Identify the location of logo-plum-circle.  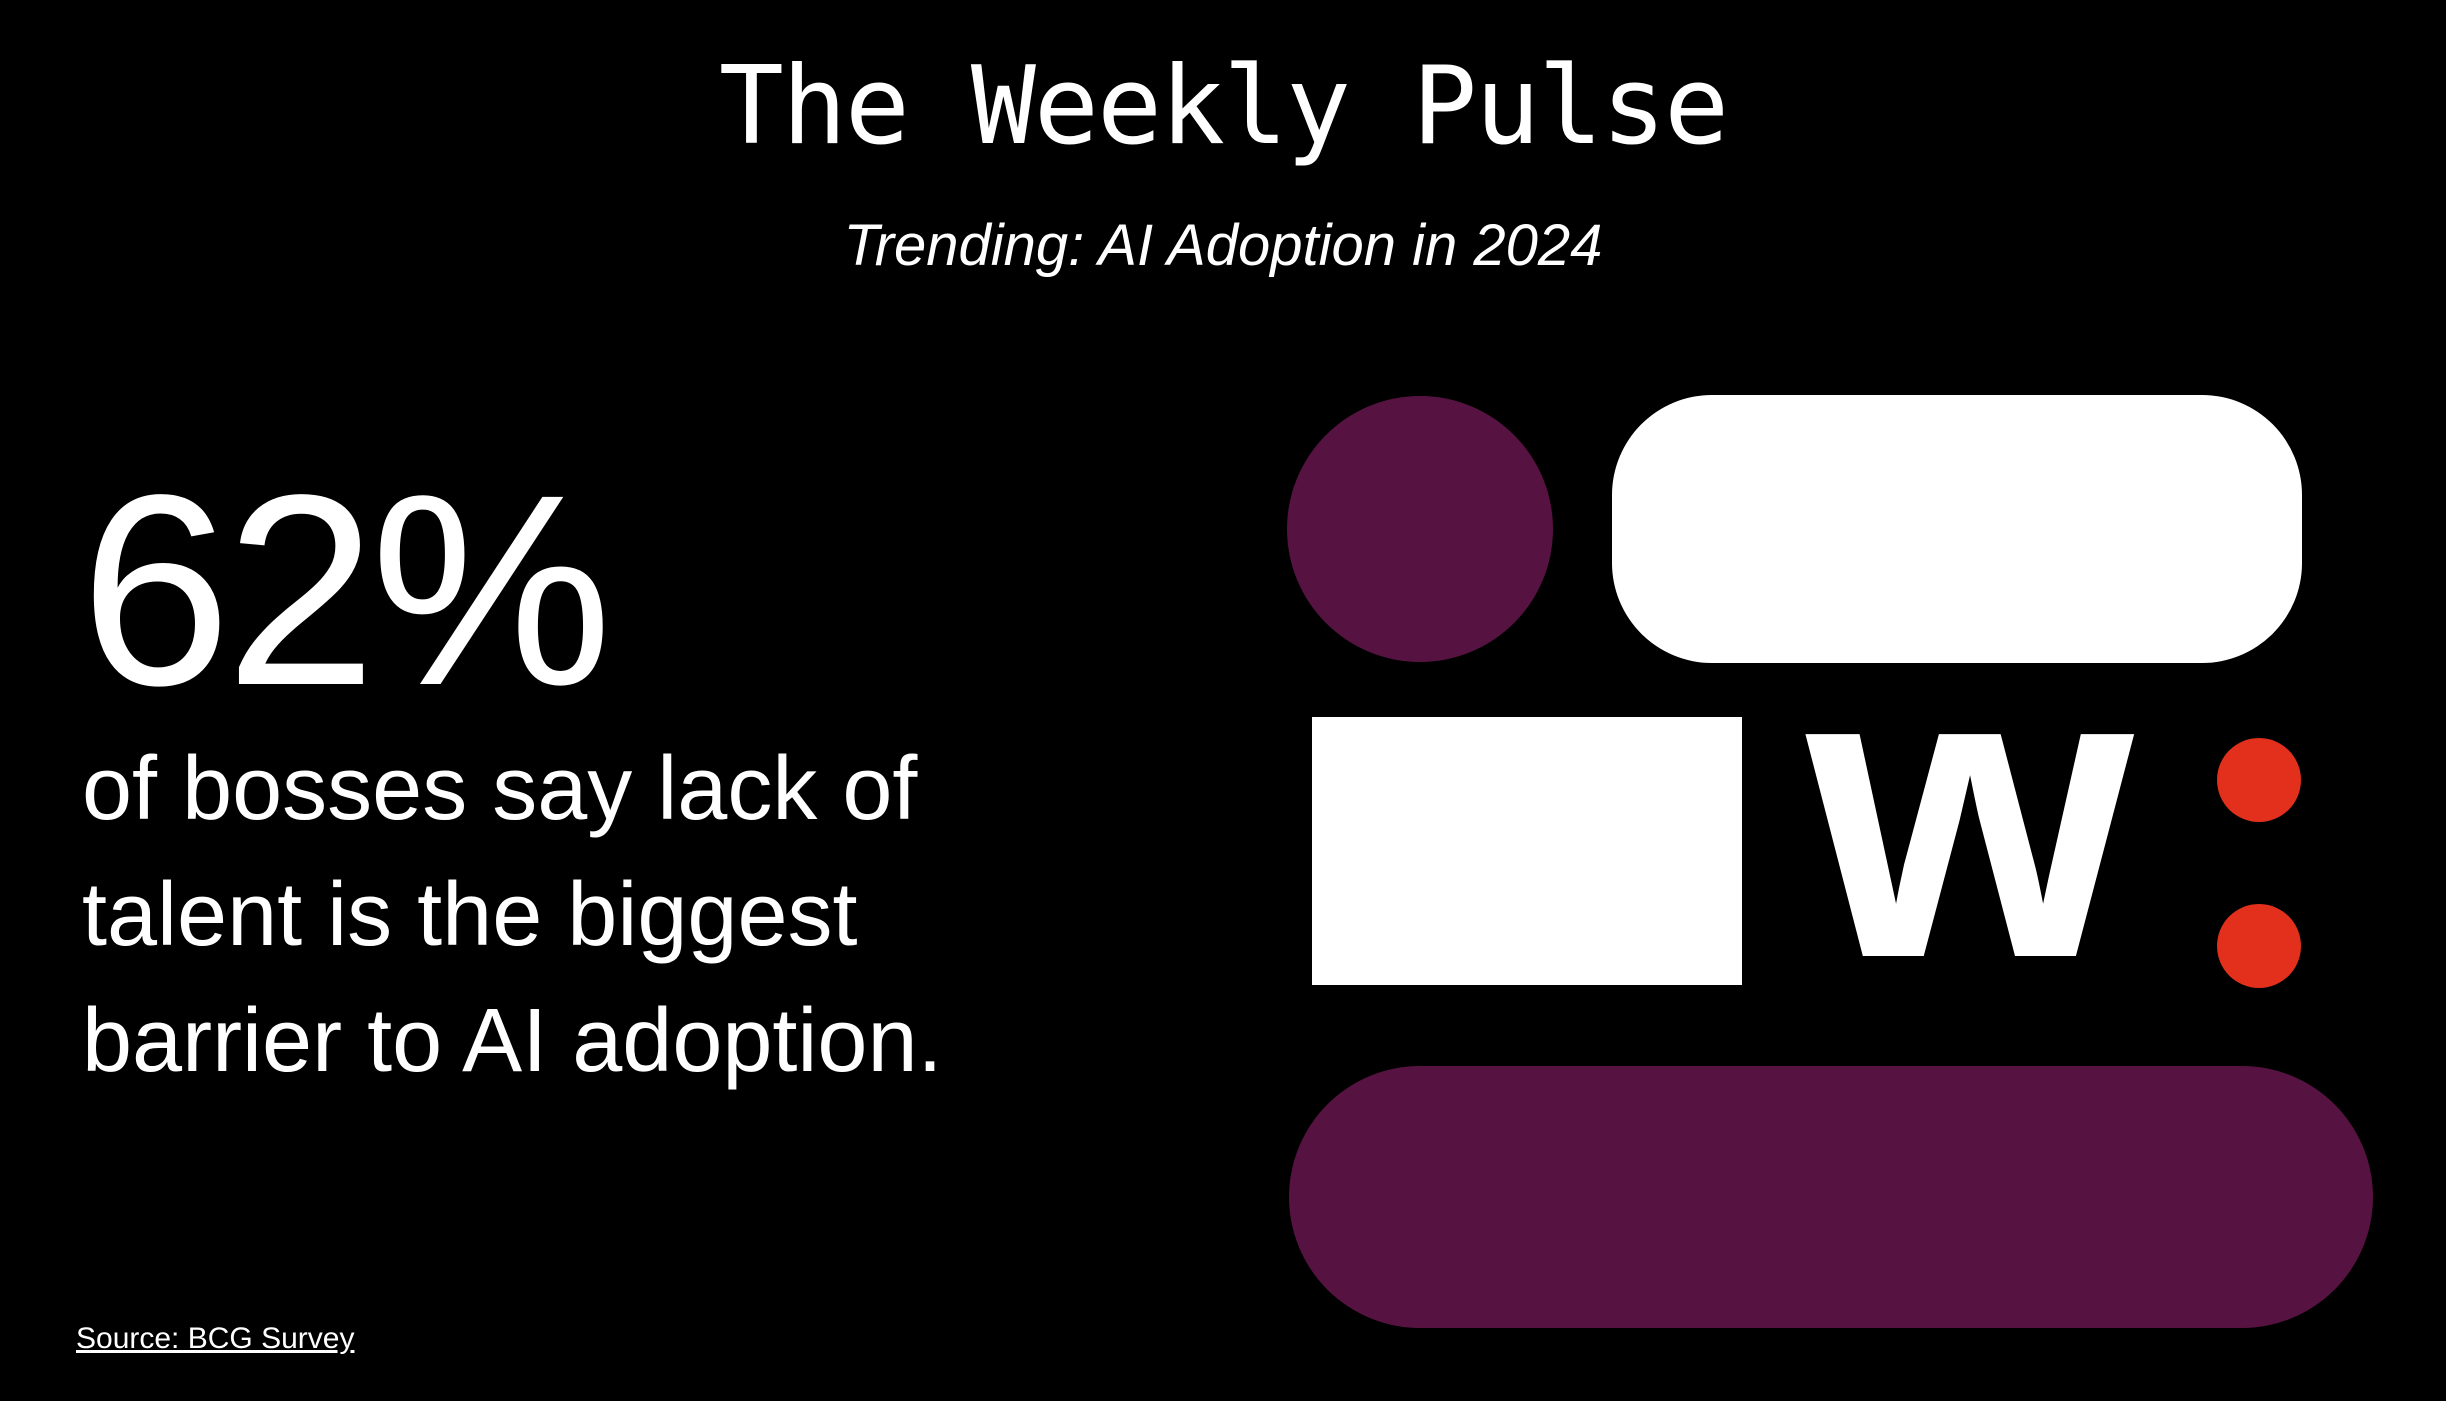
(1420, 529).